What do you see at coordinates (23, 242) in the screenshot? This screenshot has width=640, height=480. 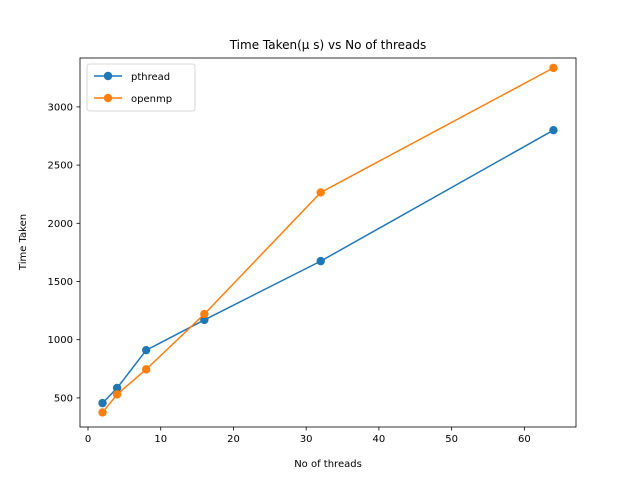 I see `y-axis-label: Time Taken` at bounding box center [23, 242].